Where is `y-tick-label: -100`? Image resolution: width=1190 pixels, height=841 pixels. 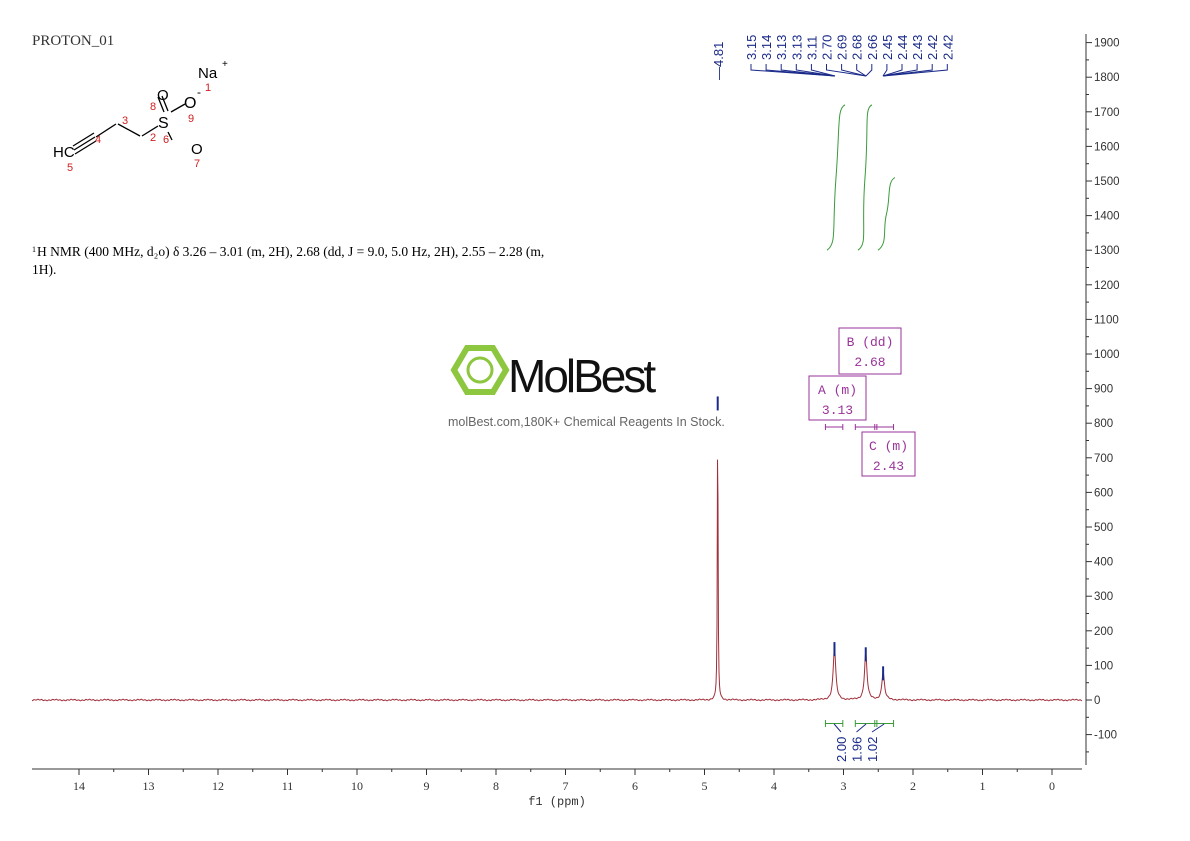 y-tick-label: -100 is located at coordinates (1105, 736).